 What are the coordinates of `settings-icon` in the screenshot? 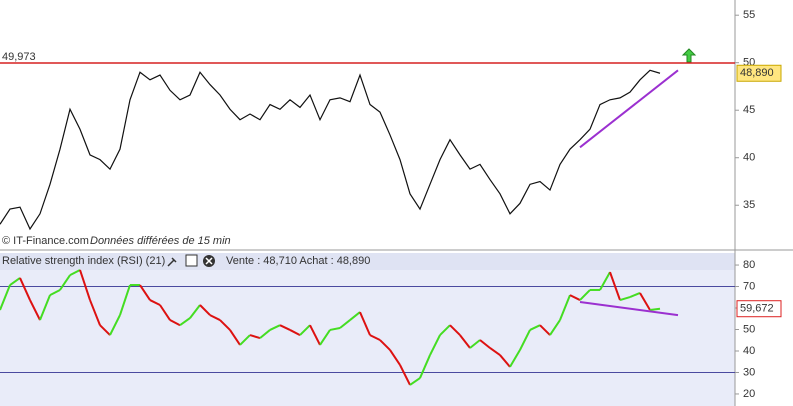 It's located at (172, 262).